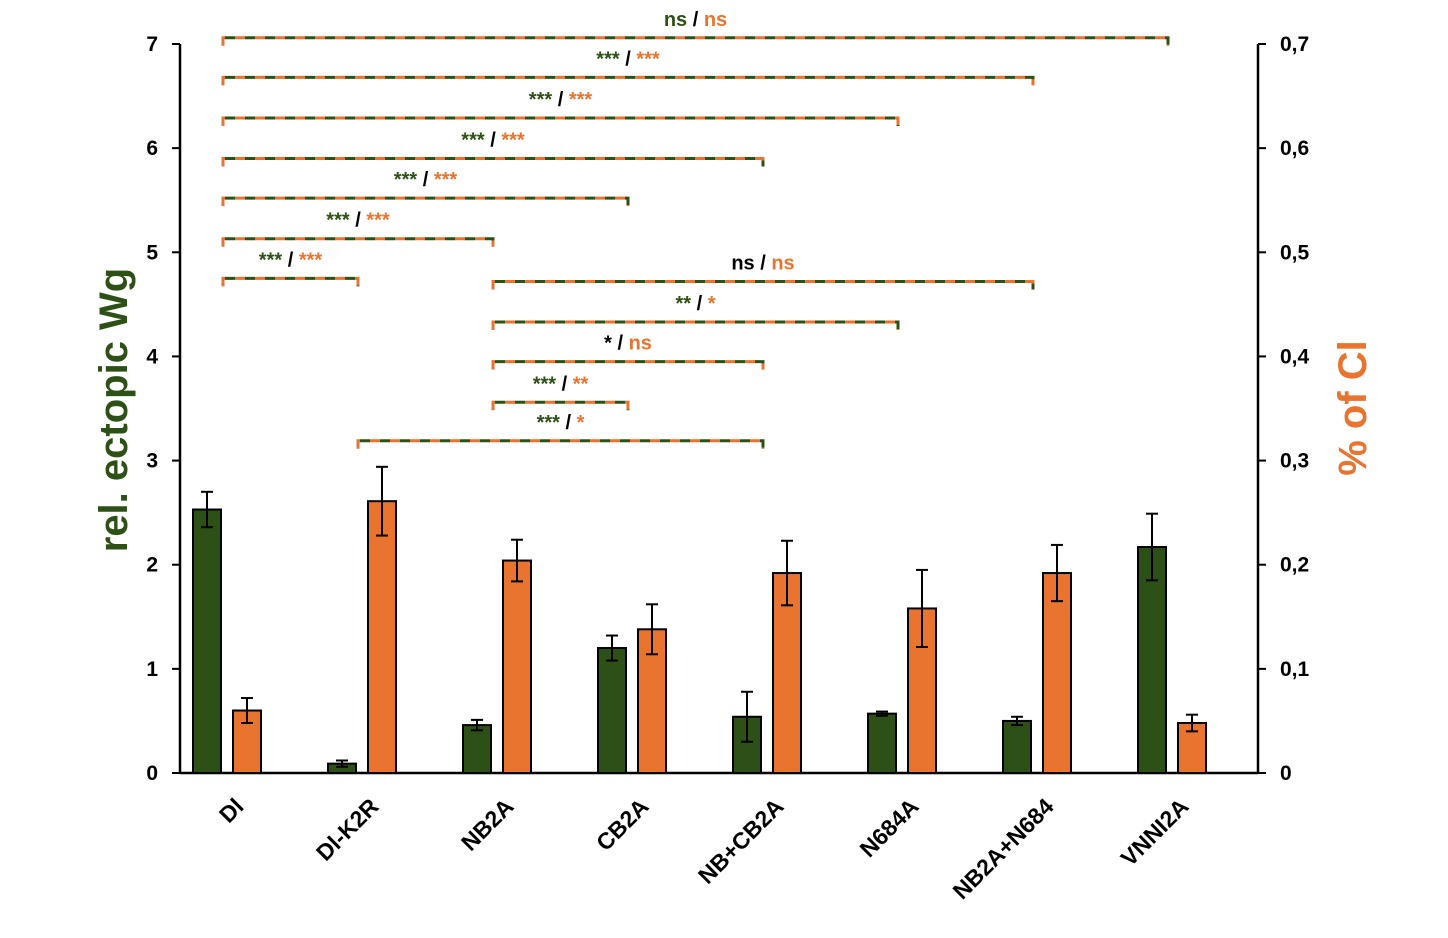  What do you see at coordinates (1294, 461) in the screenshot?
I see `y-tick-label-right: 0,3` at bounding box center [1294, 461].